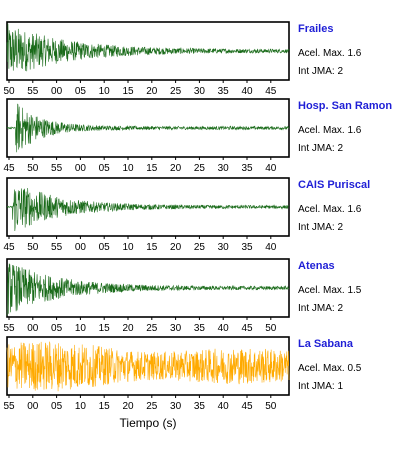 This screenshot has width=410, height=460. What do you see at coordinates (148, 423) in the screenshot?
I see `x-axis-title: Tiempo (s)` at bounding box center [148, 423].